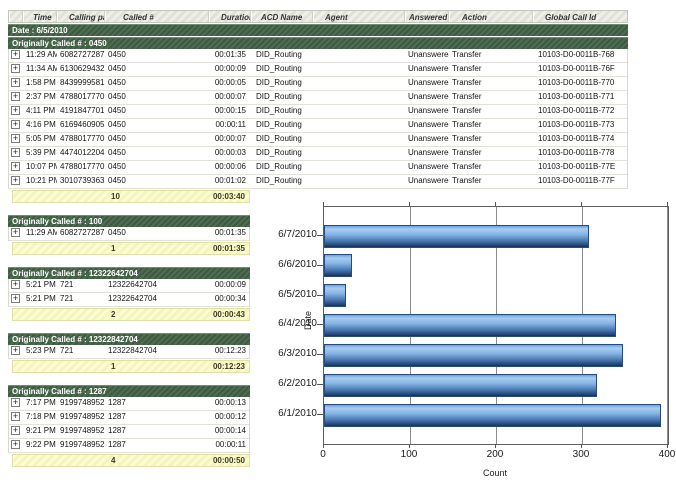 The height and width of the screenshot is (485, 676). I want to click on cell-time: 9:22 PM, so click(41, 444).